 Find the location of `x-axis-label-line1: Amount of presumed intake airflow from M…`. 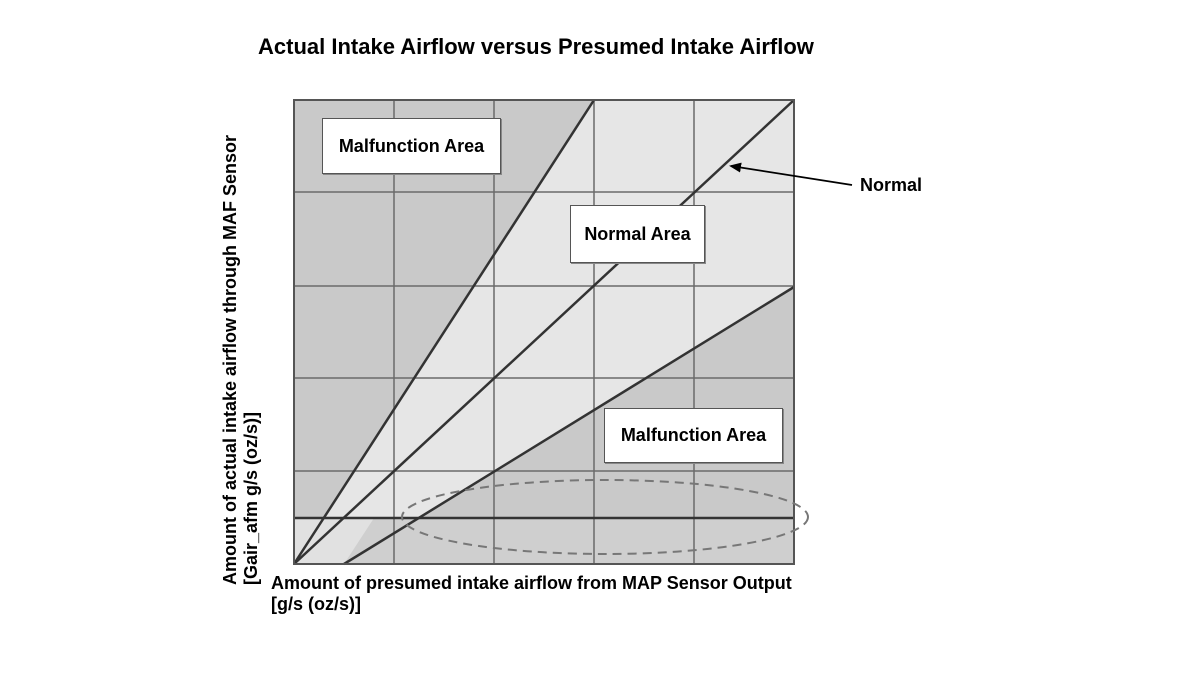

x-axis-label-line1: Amount of presumed intake airflow from M… is located at coordinates (531, 583).